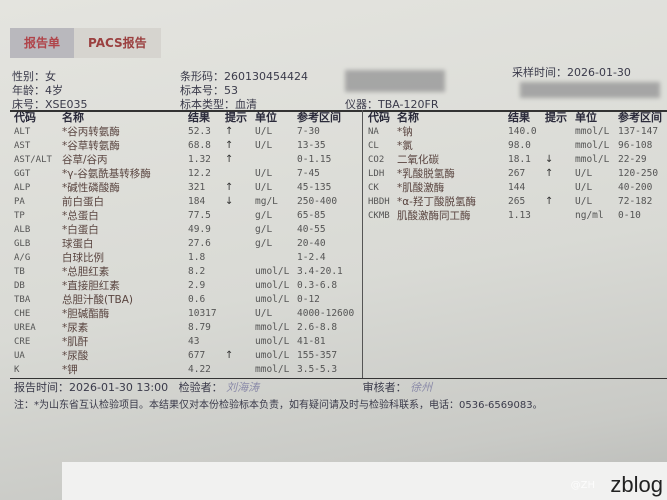 This screenshot has width=667, height=500. What do you see at coordinates (106, 174) in the screenshot?
I see `cell-name: *γ-谷氨酰基转移酶` at bounding box center [106, 174].